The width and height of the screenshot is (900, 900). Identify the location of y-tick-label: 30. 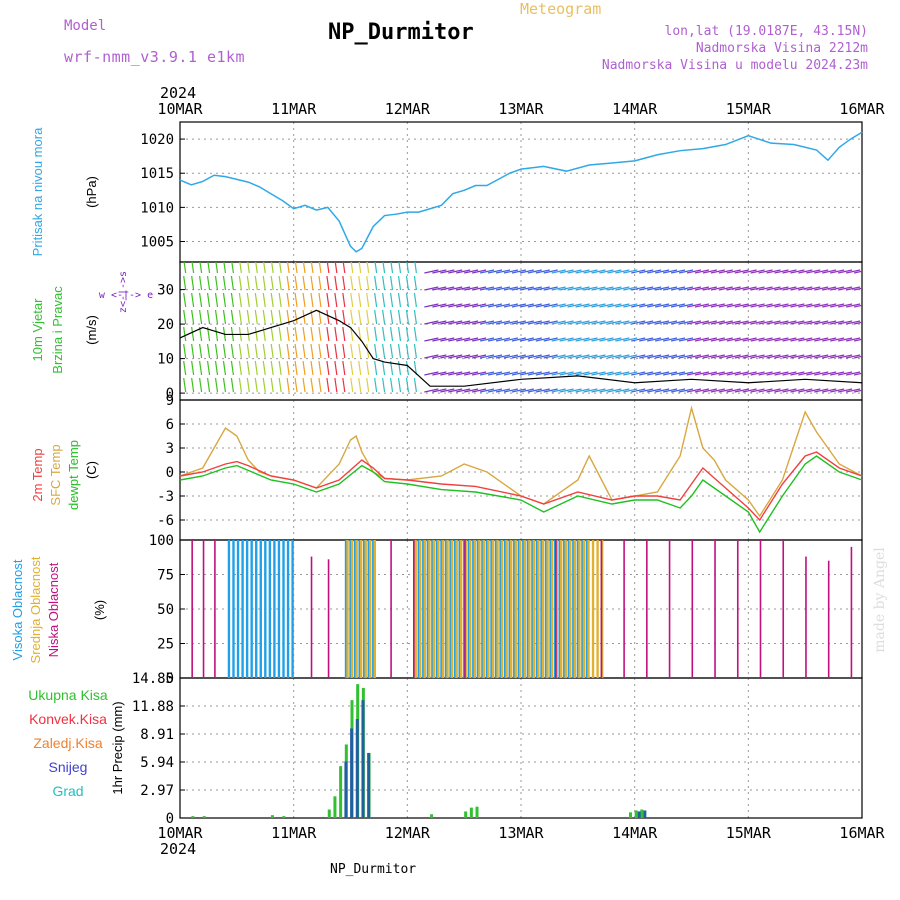
(165, 291).